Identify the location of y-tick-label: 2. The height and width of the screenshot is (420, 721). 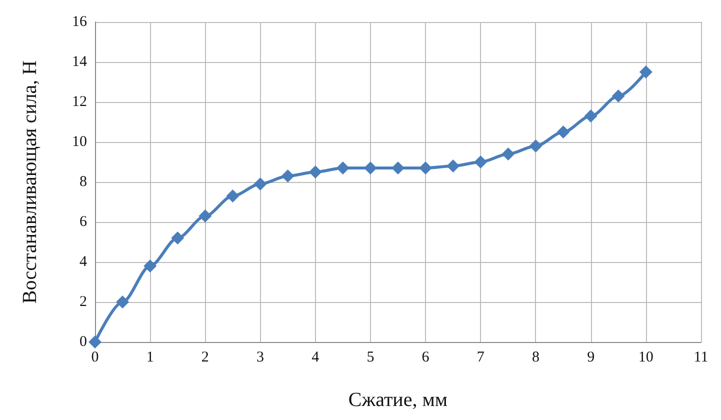
(83, 302).